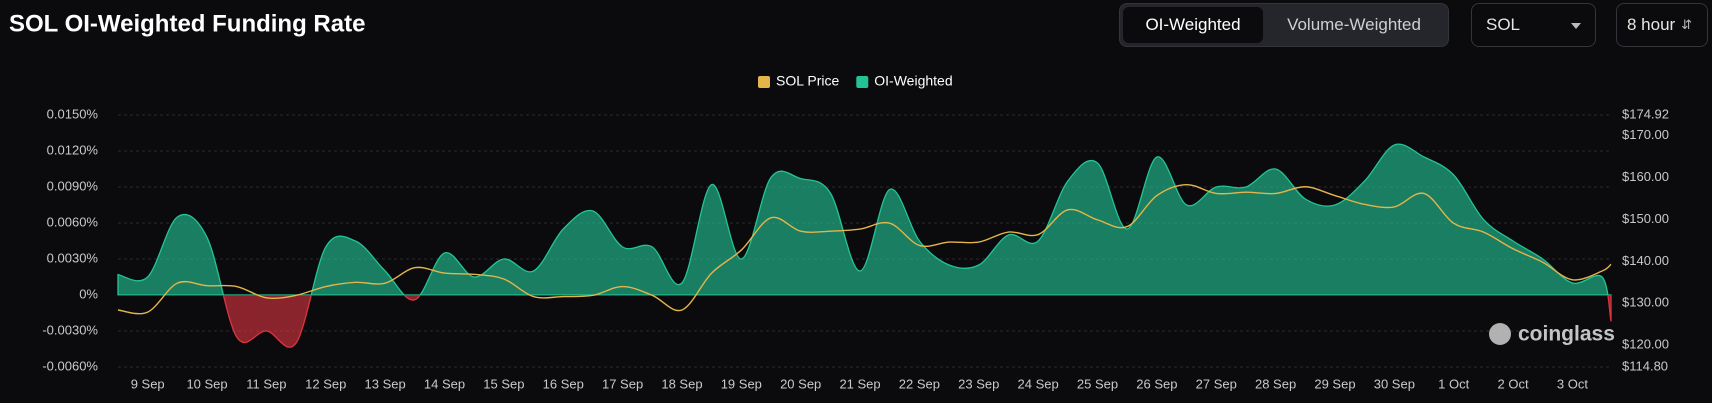 The image size is (1712, 403). I want to click on y-tick-label: 0%, so click(88, 293).